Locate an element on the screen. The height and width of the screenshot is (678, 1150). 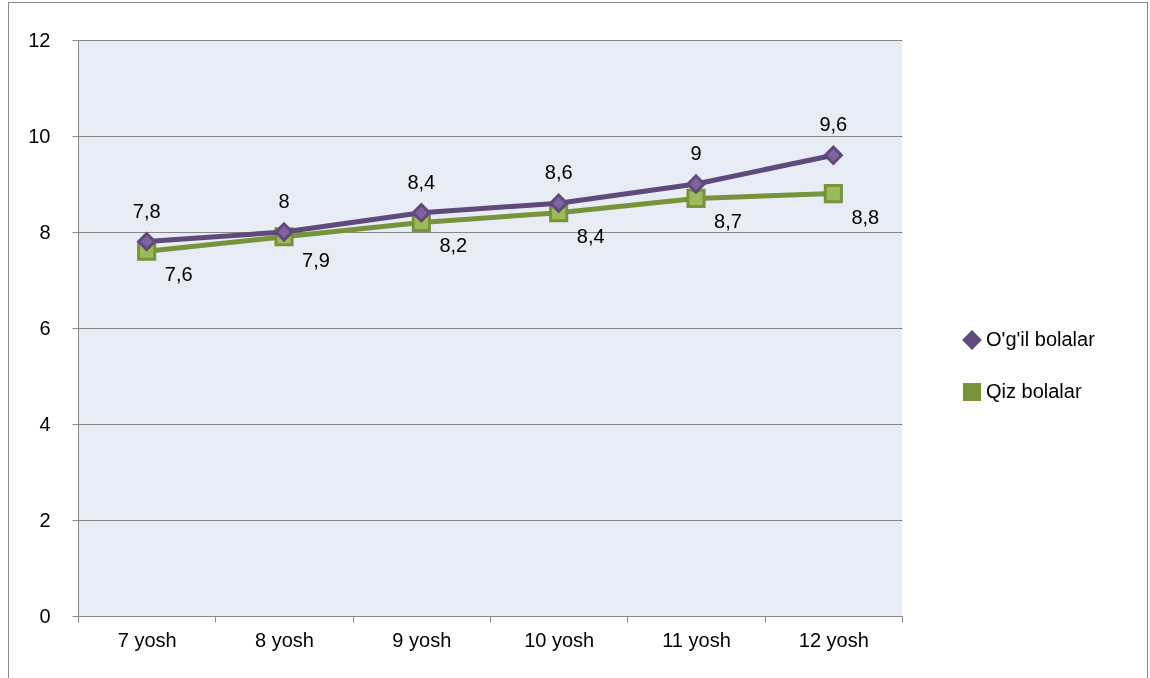
data-label: 8,8 is located at coordinates (865, 216).